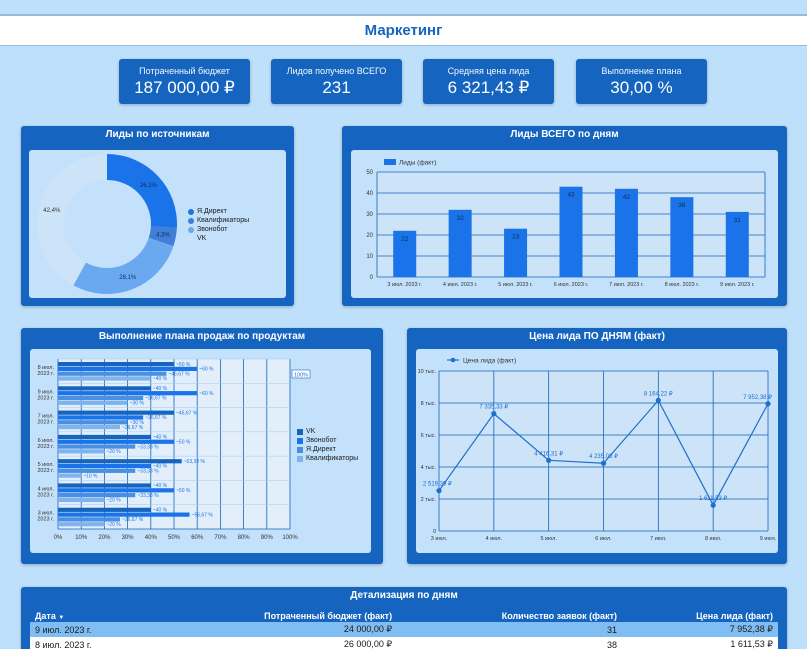  Describe the element at coordinates (494, 539) in the screenshot. I see `x-tick-label: 4 июл.` at that location.